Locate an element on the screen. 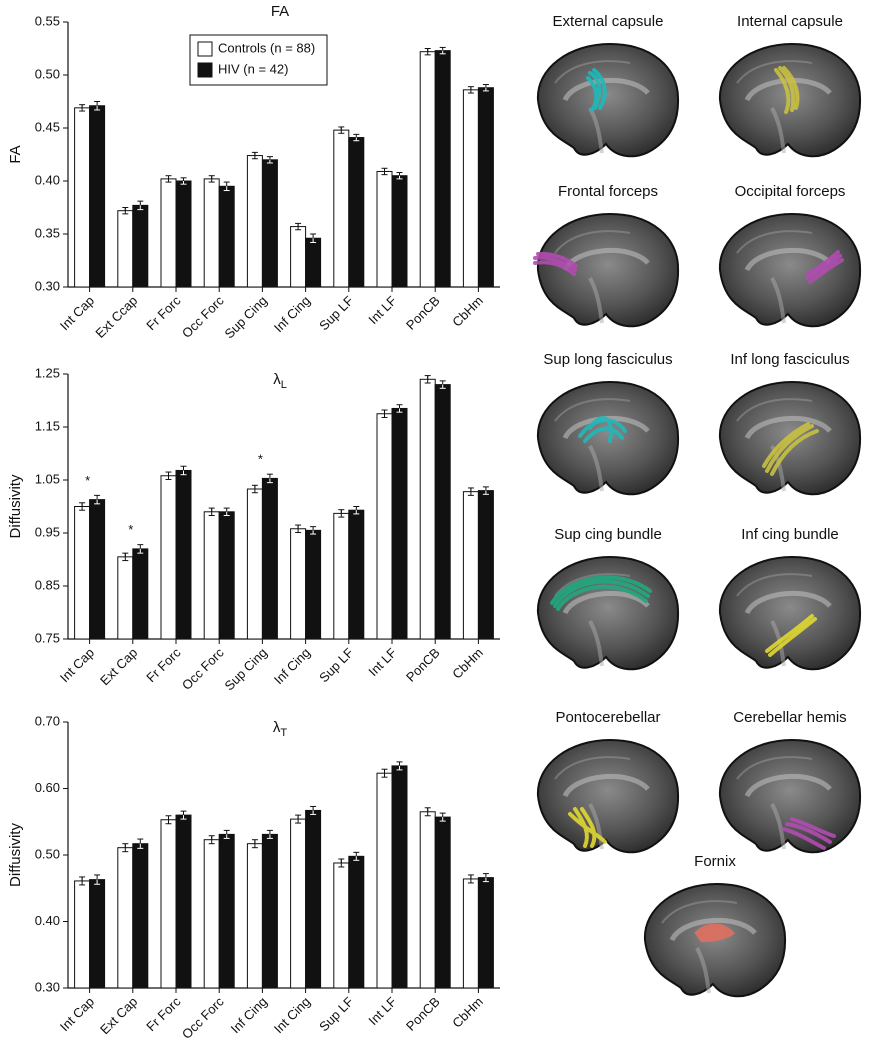  y-tick-label: 0.35 is located at coordinates (47, 232).